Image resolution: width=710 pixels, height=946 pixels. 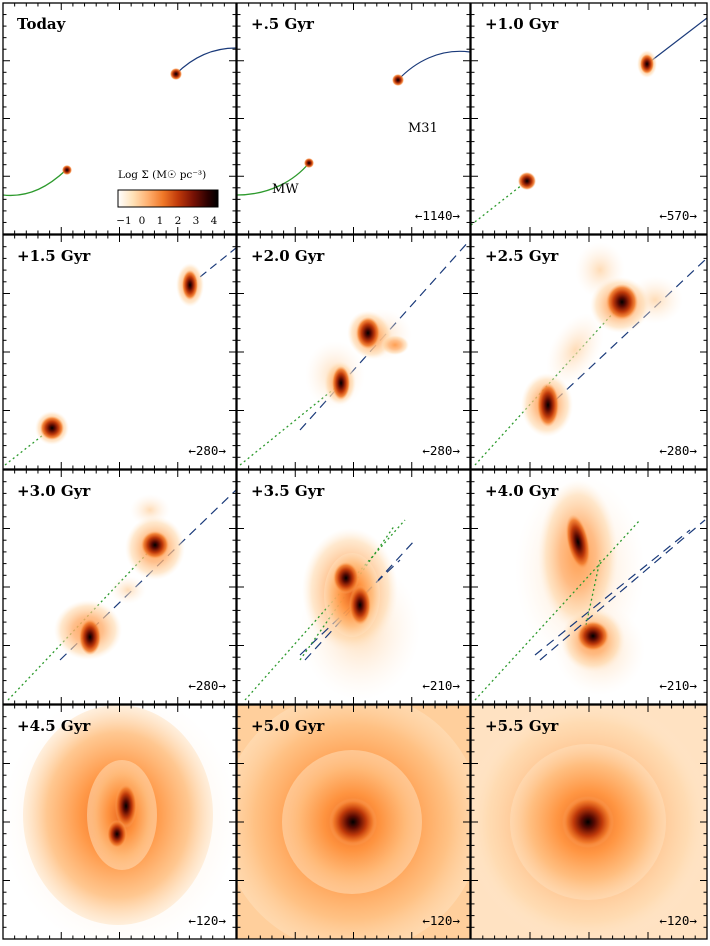 What do you see at coordinates (178, 221) in the screenshot?
I see `colorbar-tick-label: 2` at bounding box center [178, 221].